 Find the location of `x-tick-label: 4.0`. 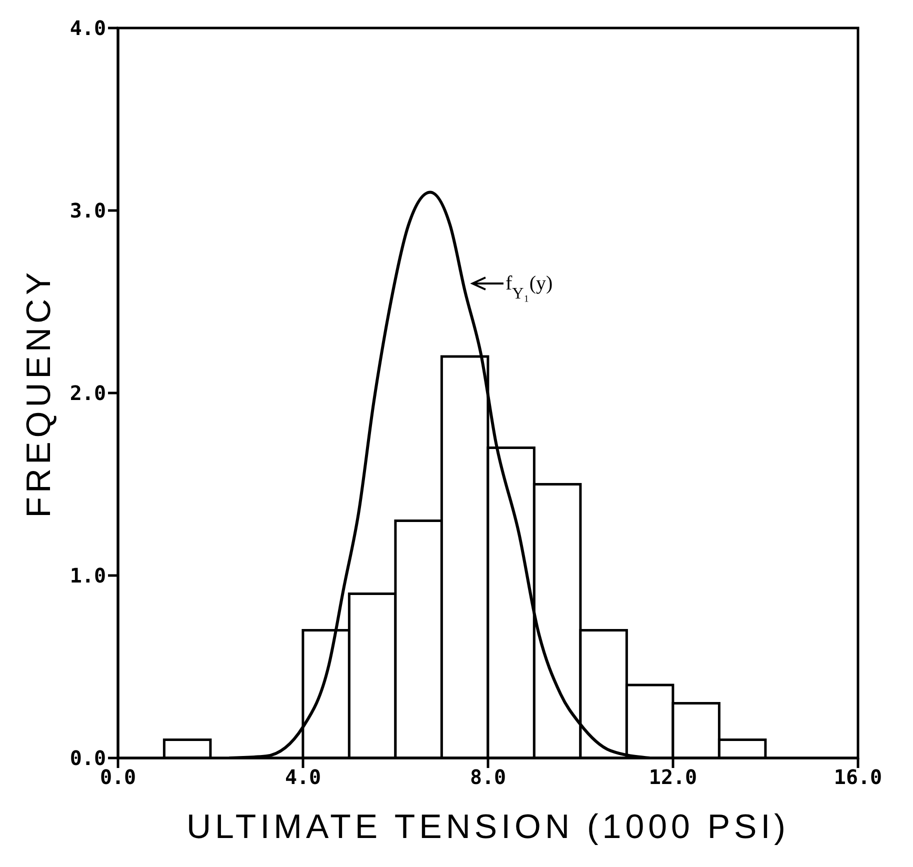

x-tick-label: 4.0 is located at coordinates (303, 777).